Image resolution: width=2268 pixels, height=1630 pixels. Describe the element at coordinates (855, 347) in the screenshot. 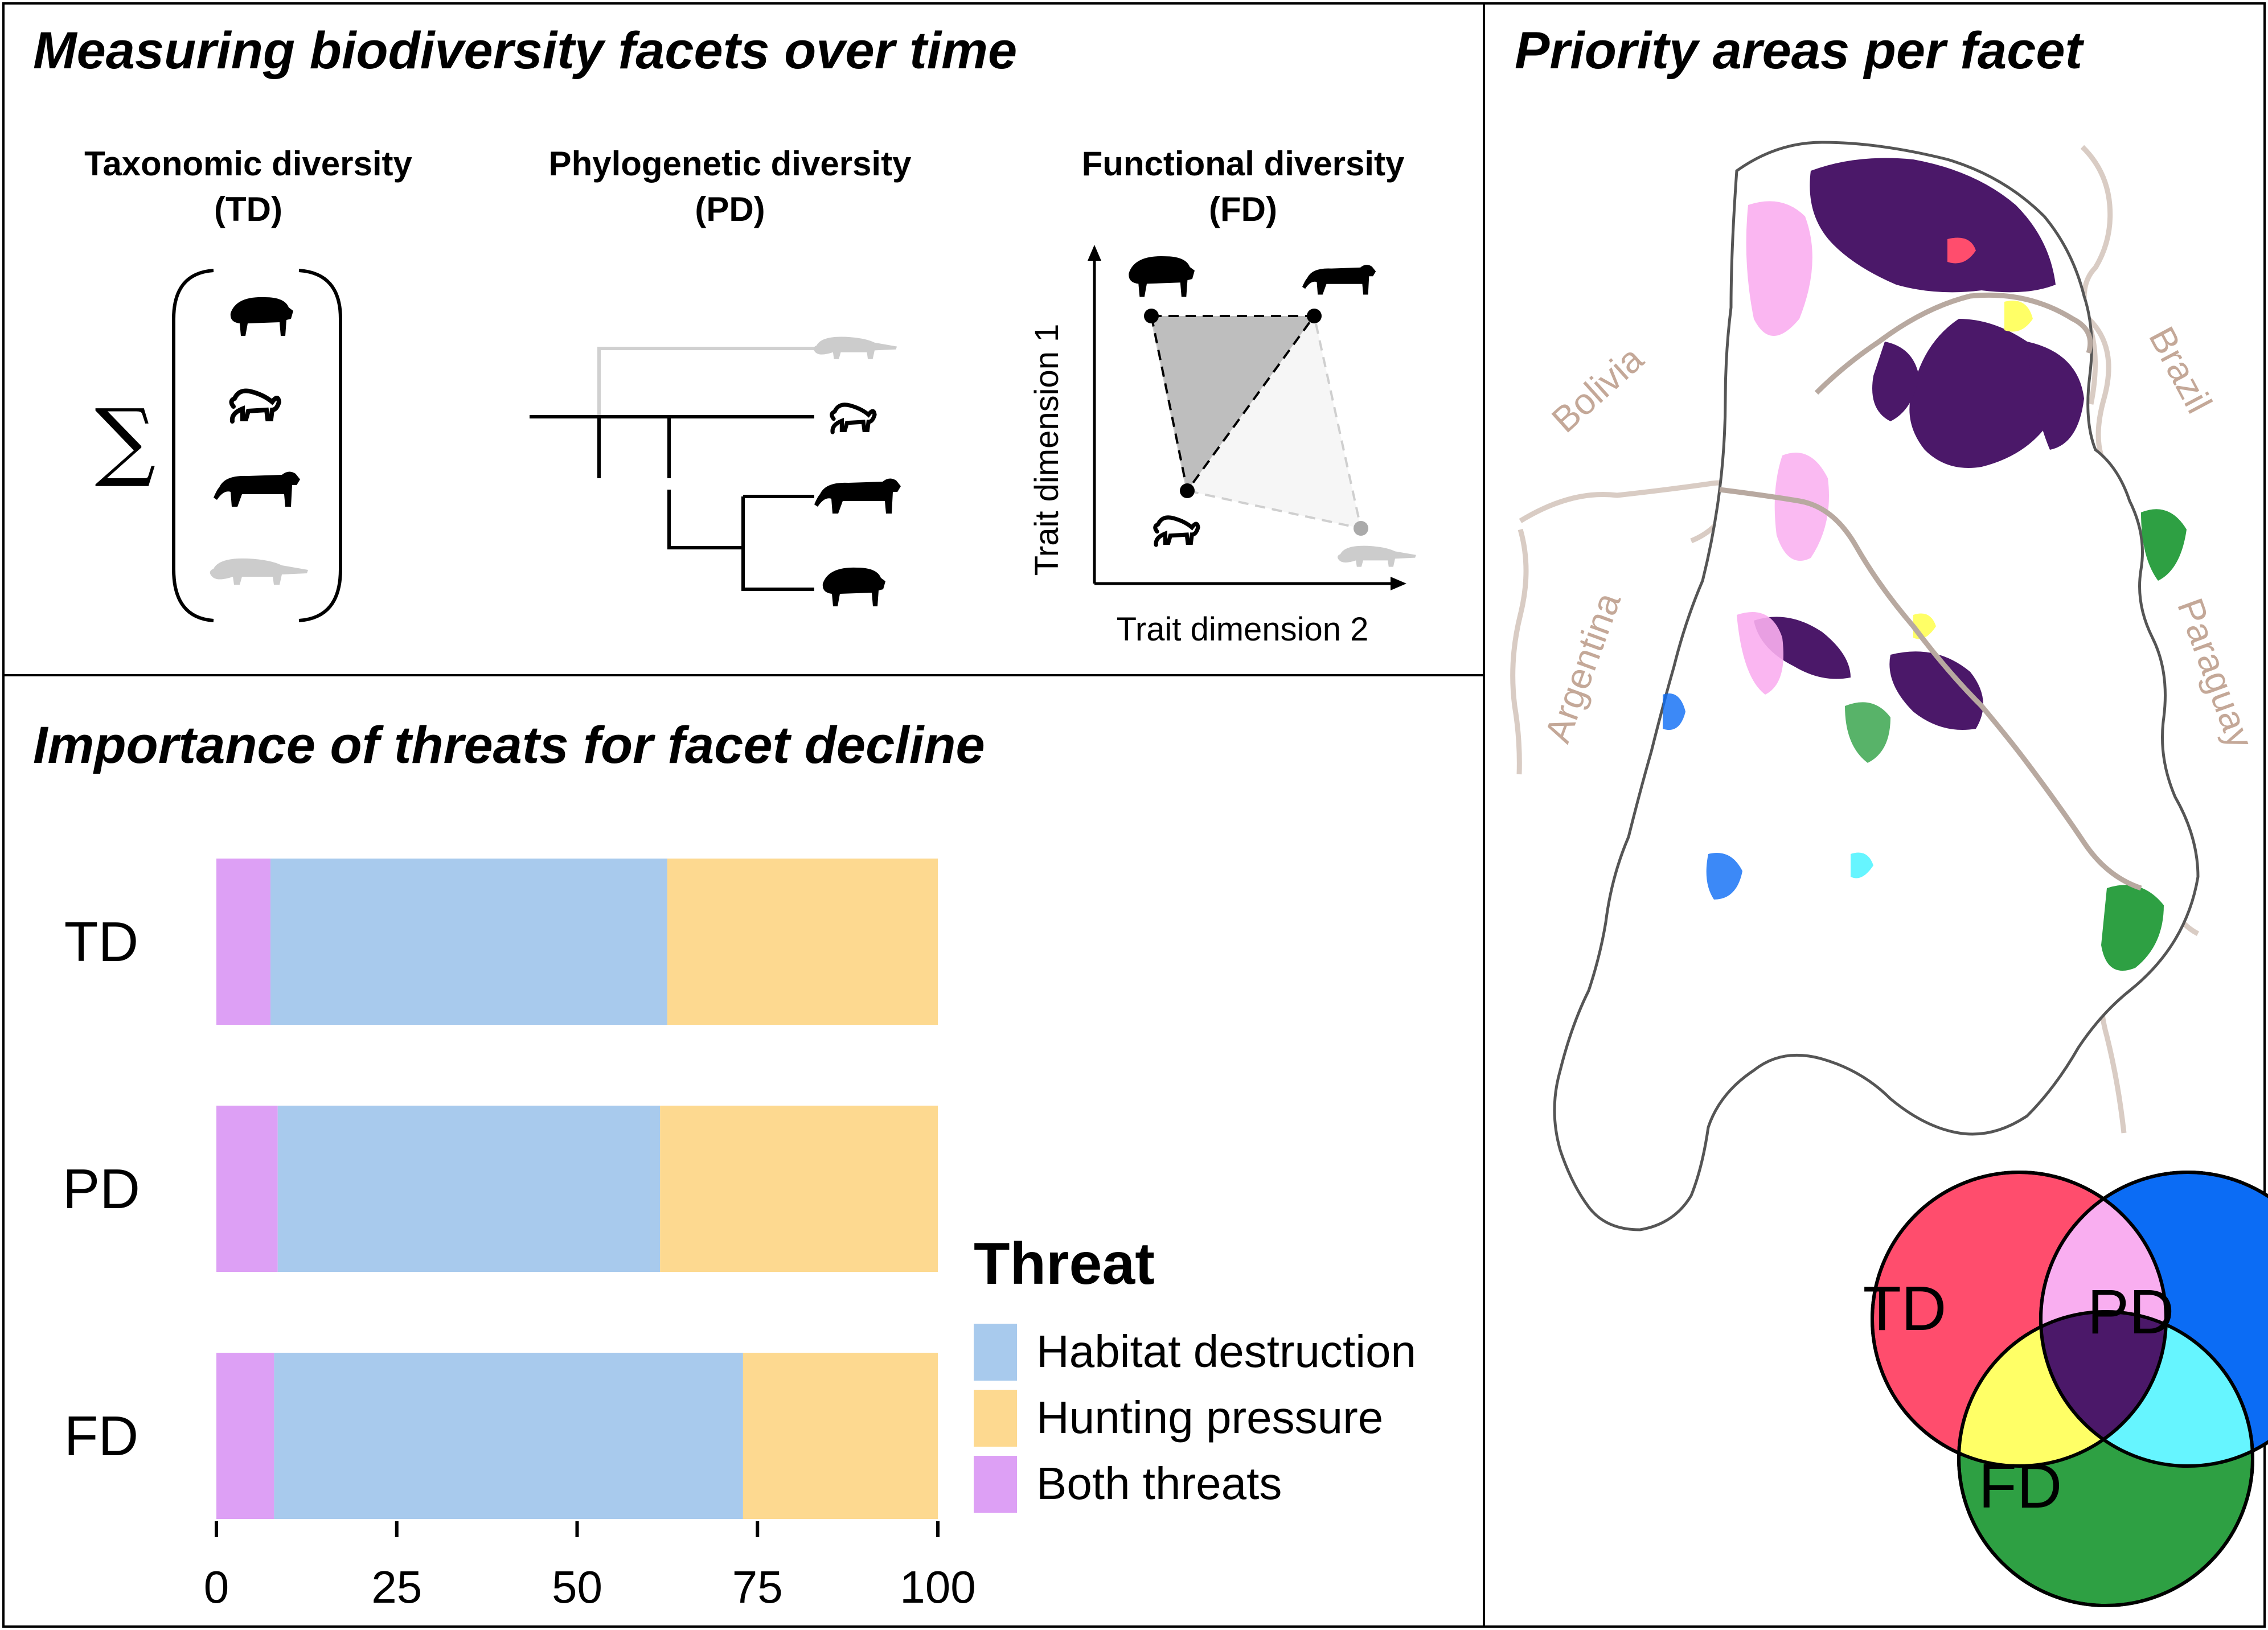

I see `pd-anteater-tip-icon` at that location.